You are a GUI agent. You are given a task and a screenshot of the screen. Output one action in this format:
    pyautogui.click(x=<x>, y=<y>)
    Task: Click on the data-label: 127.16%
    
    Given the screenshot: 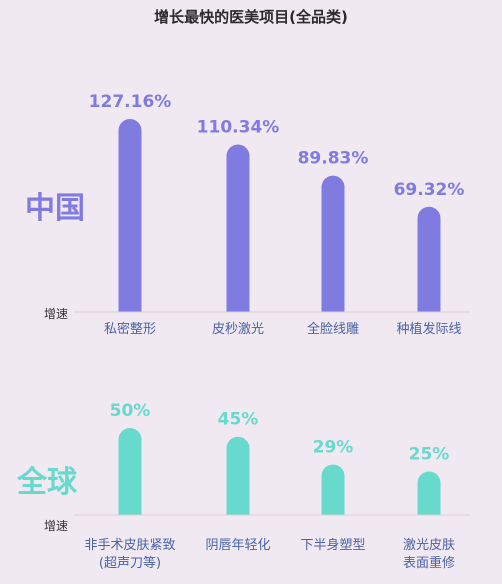 What is the action you would take?
    pyautogui.click(x=130, y=102)
    